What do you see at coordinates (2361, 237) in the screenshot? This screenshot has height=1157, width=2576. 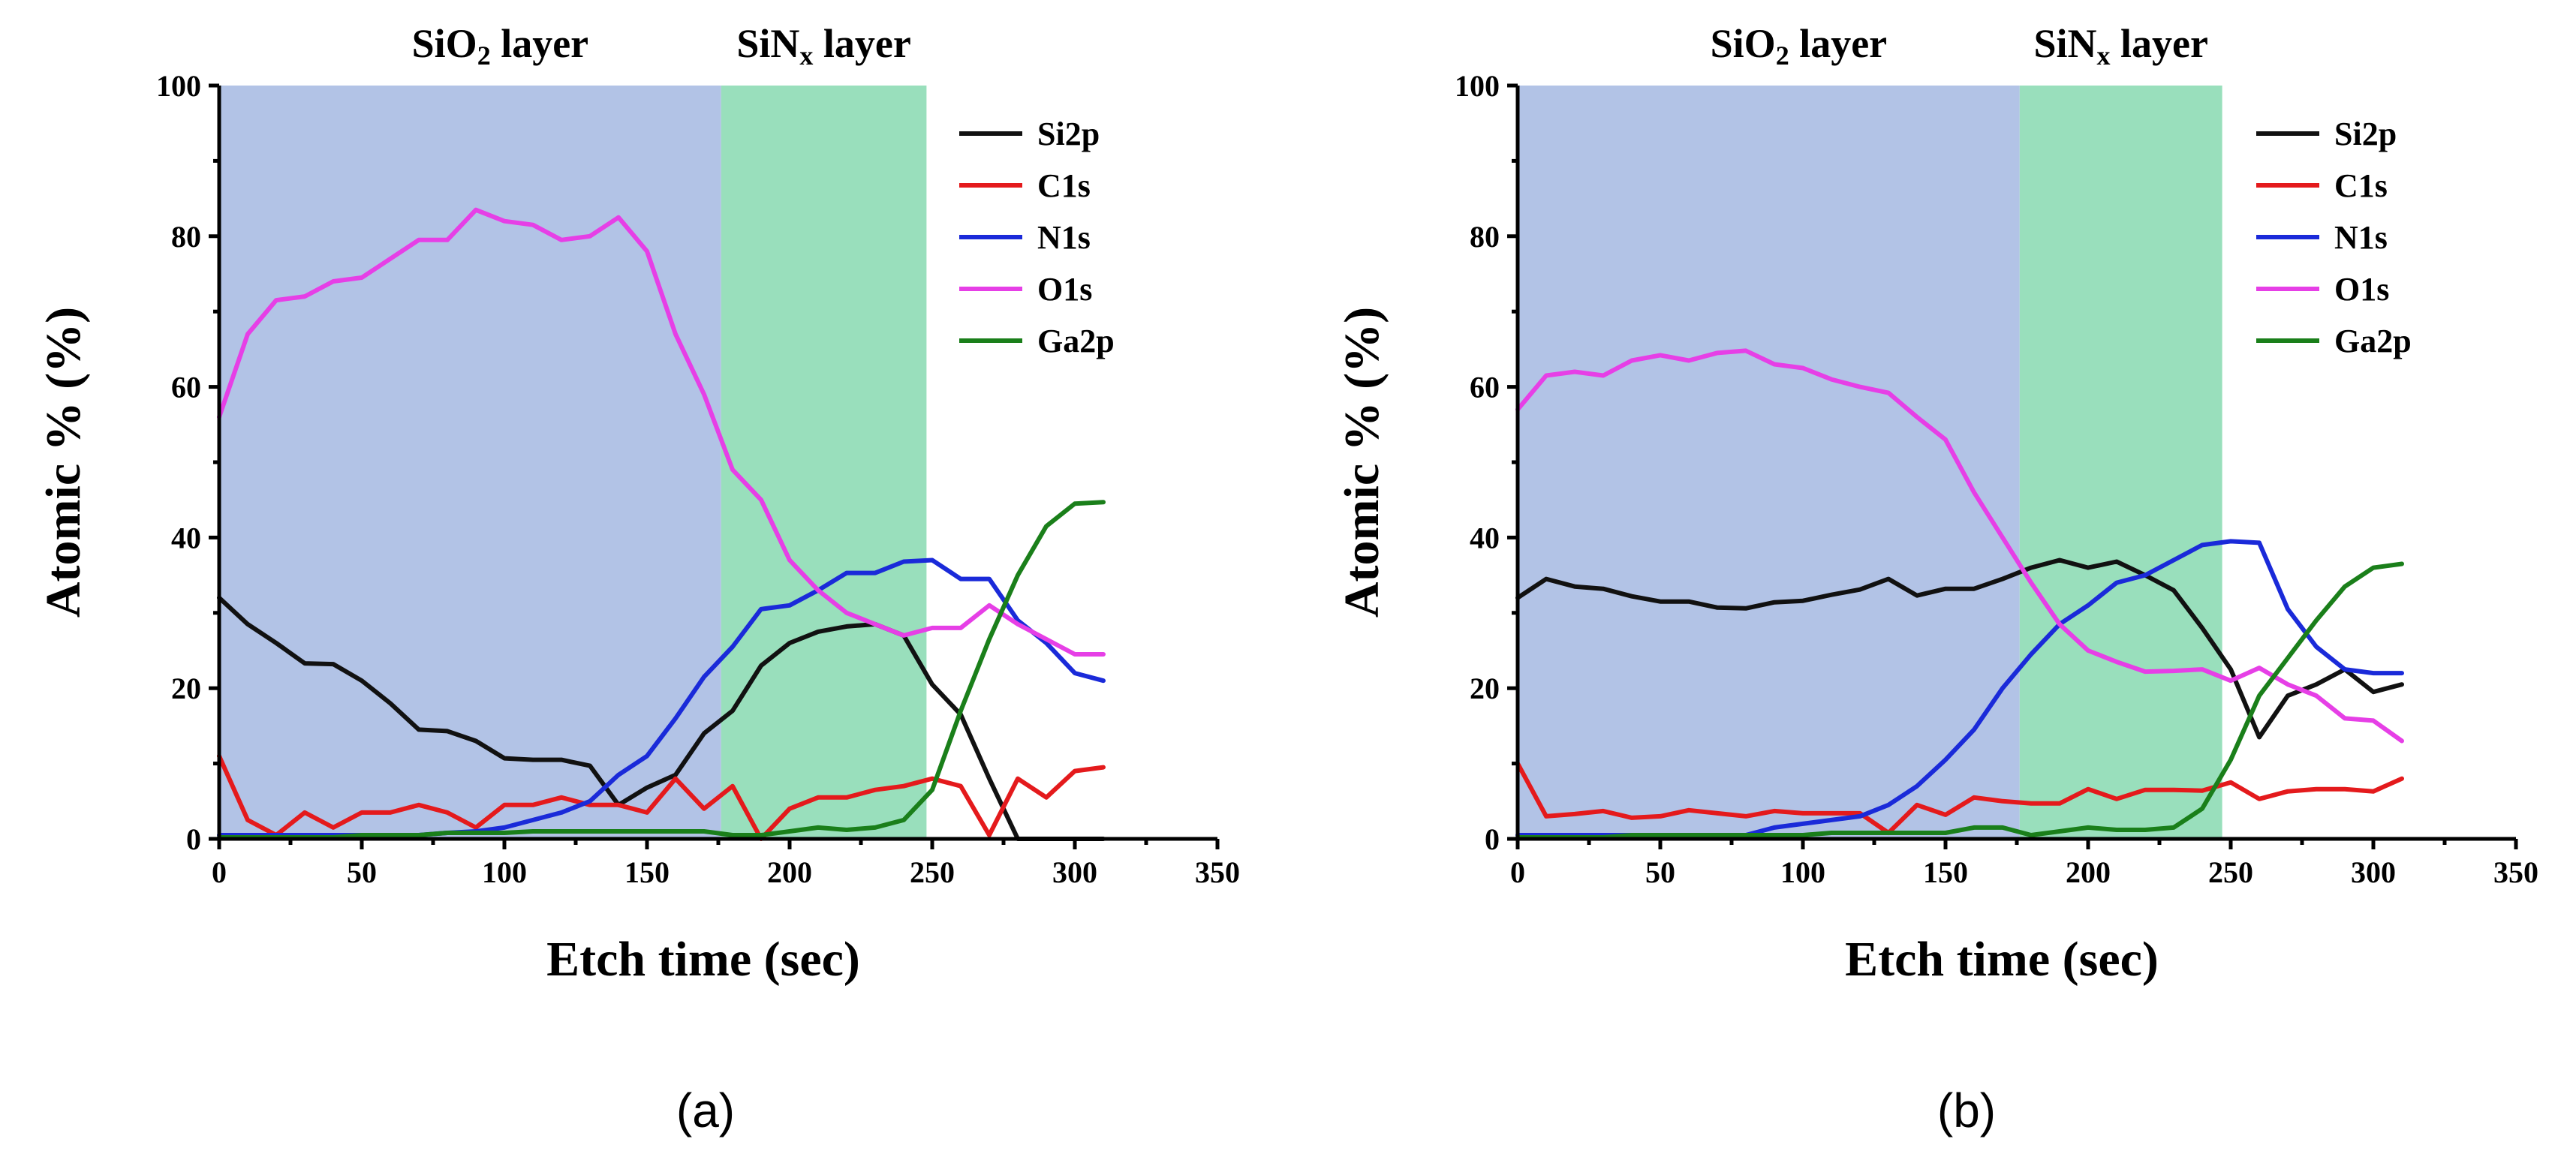 I see `legend-label-b-n1s: N1s` at bounding box center [2361, 237].